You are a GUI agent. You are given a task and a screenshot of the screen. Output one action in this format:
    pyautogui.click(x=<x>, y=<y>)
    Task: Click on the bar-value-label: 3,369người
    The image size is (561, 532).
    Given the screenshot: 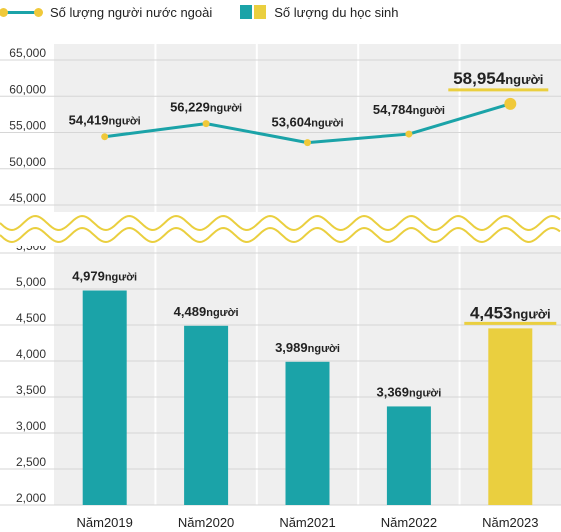 What is the action you would take?
    pyautogui.click(x=408, y=391)
    